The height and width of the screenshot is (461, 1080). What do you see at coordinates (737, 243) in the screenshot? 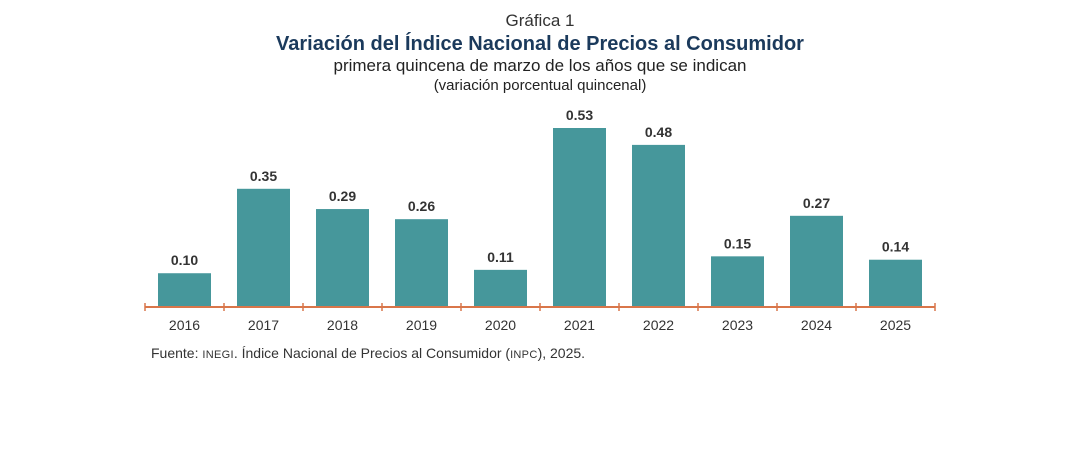
I see `data-label-2023: 0.15` at bounding box center [737, 243].